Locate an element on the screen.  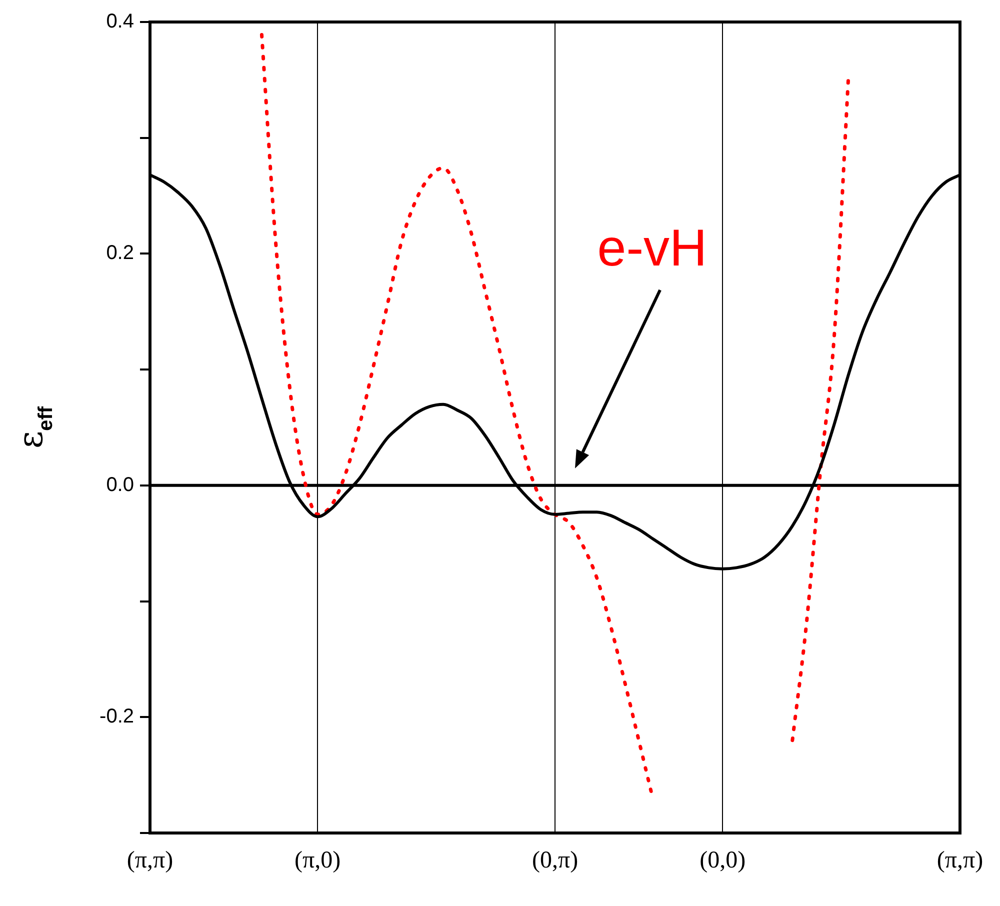
x-tick-label: (0,π) is located at coordinates (555, 861).